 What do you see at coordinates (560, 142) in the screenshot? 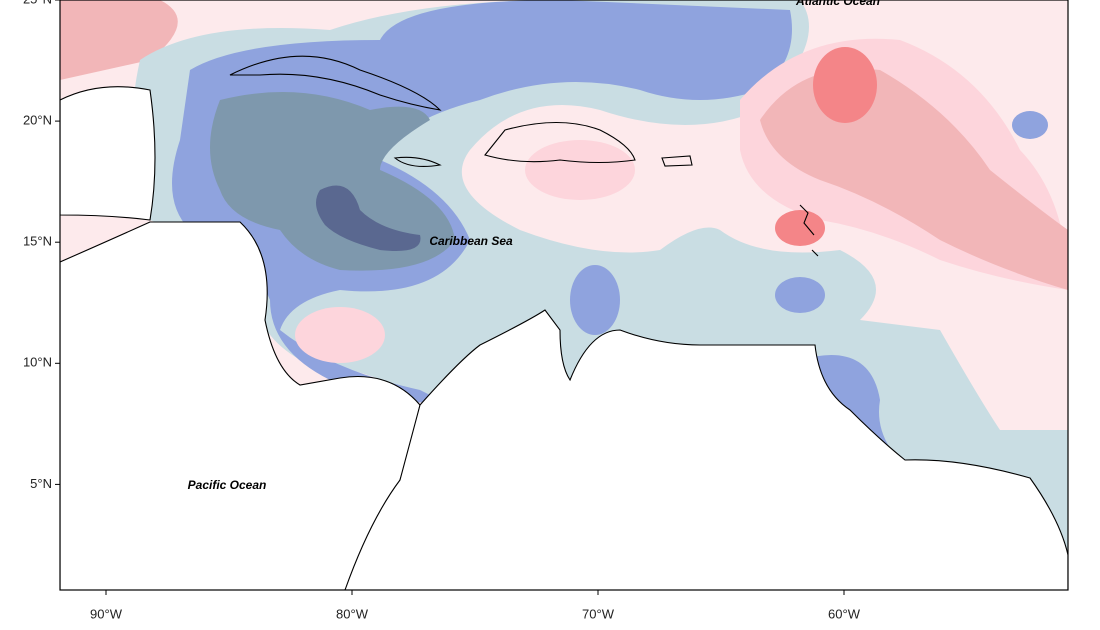
I see `island-hispaniola` at bounding box center [560, 142].